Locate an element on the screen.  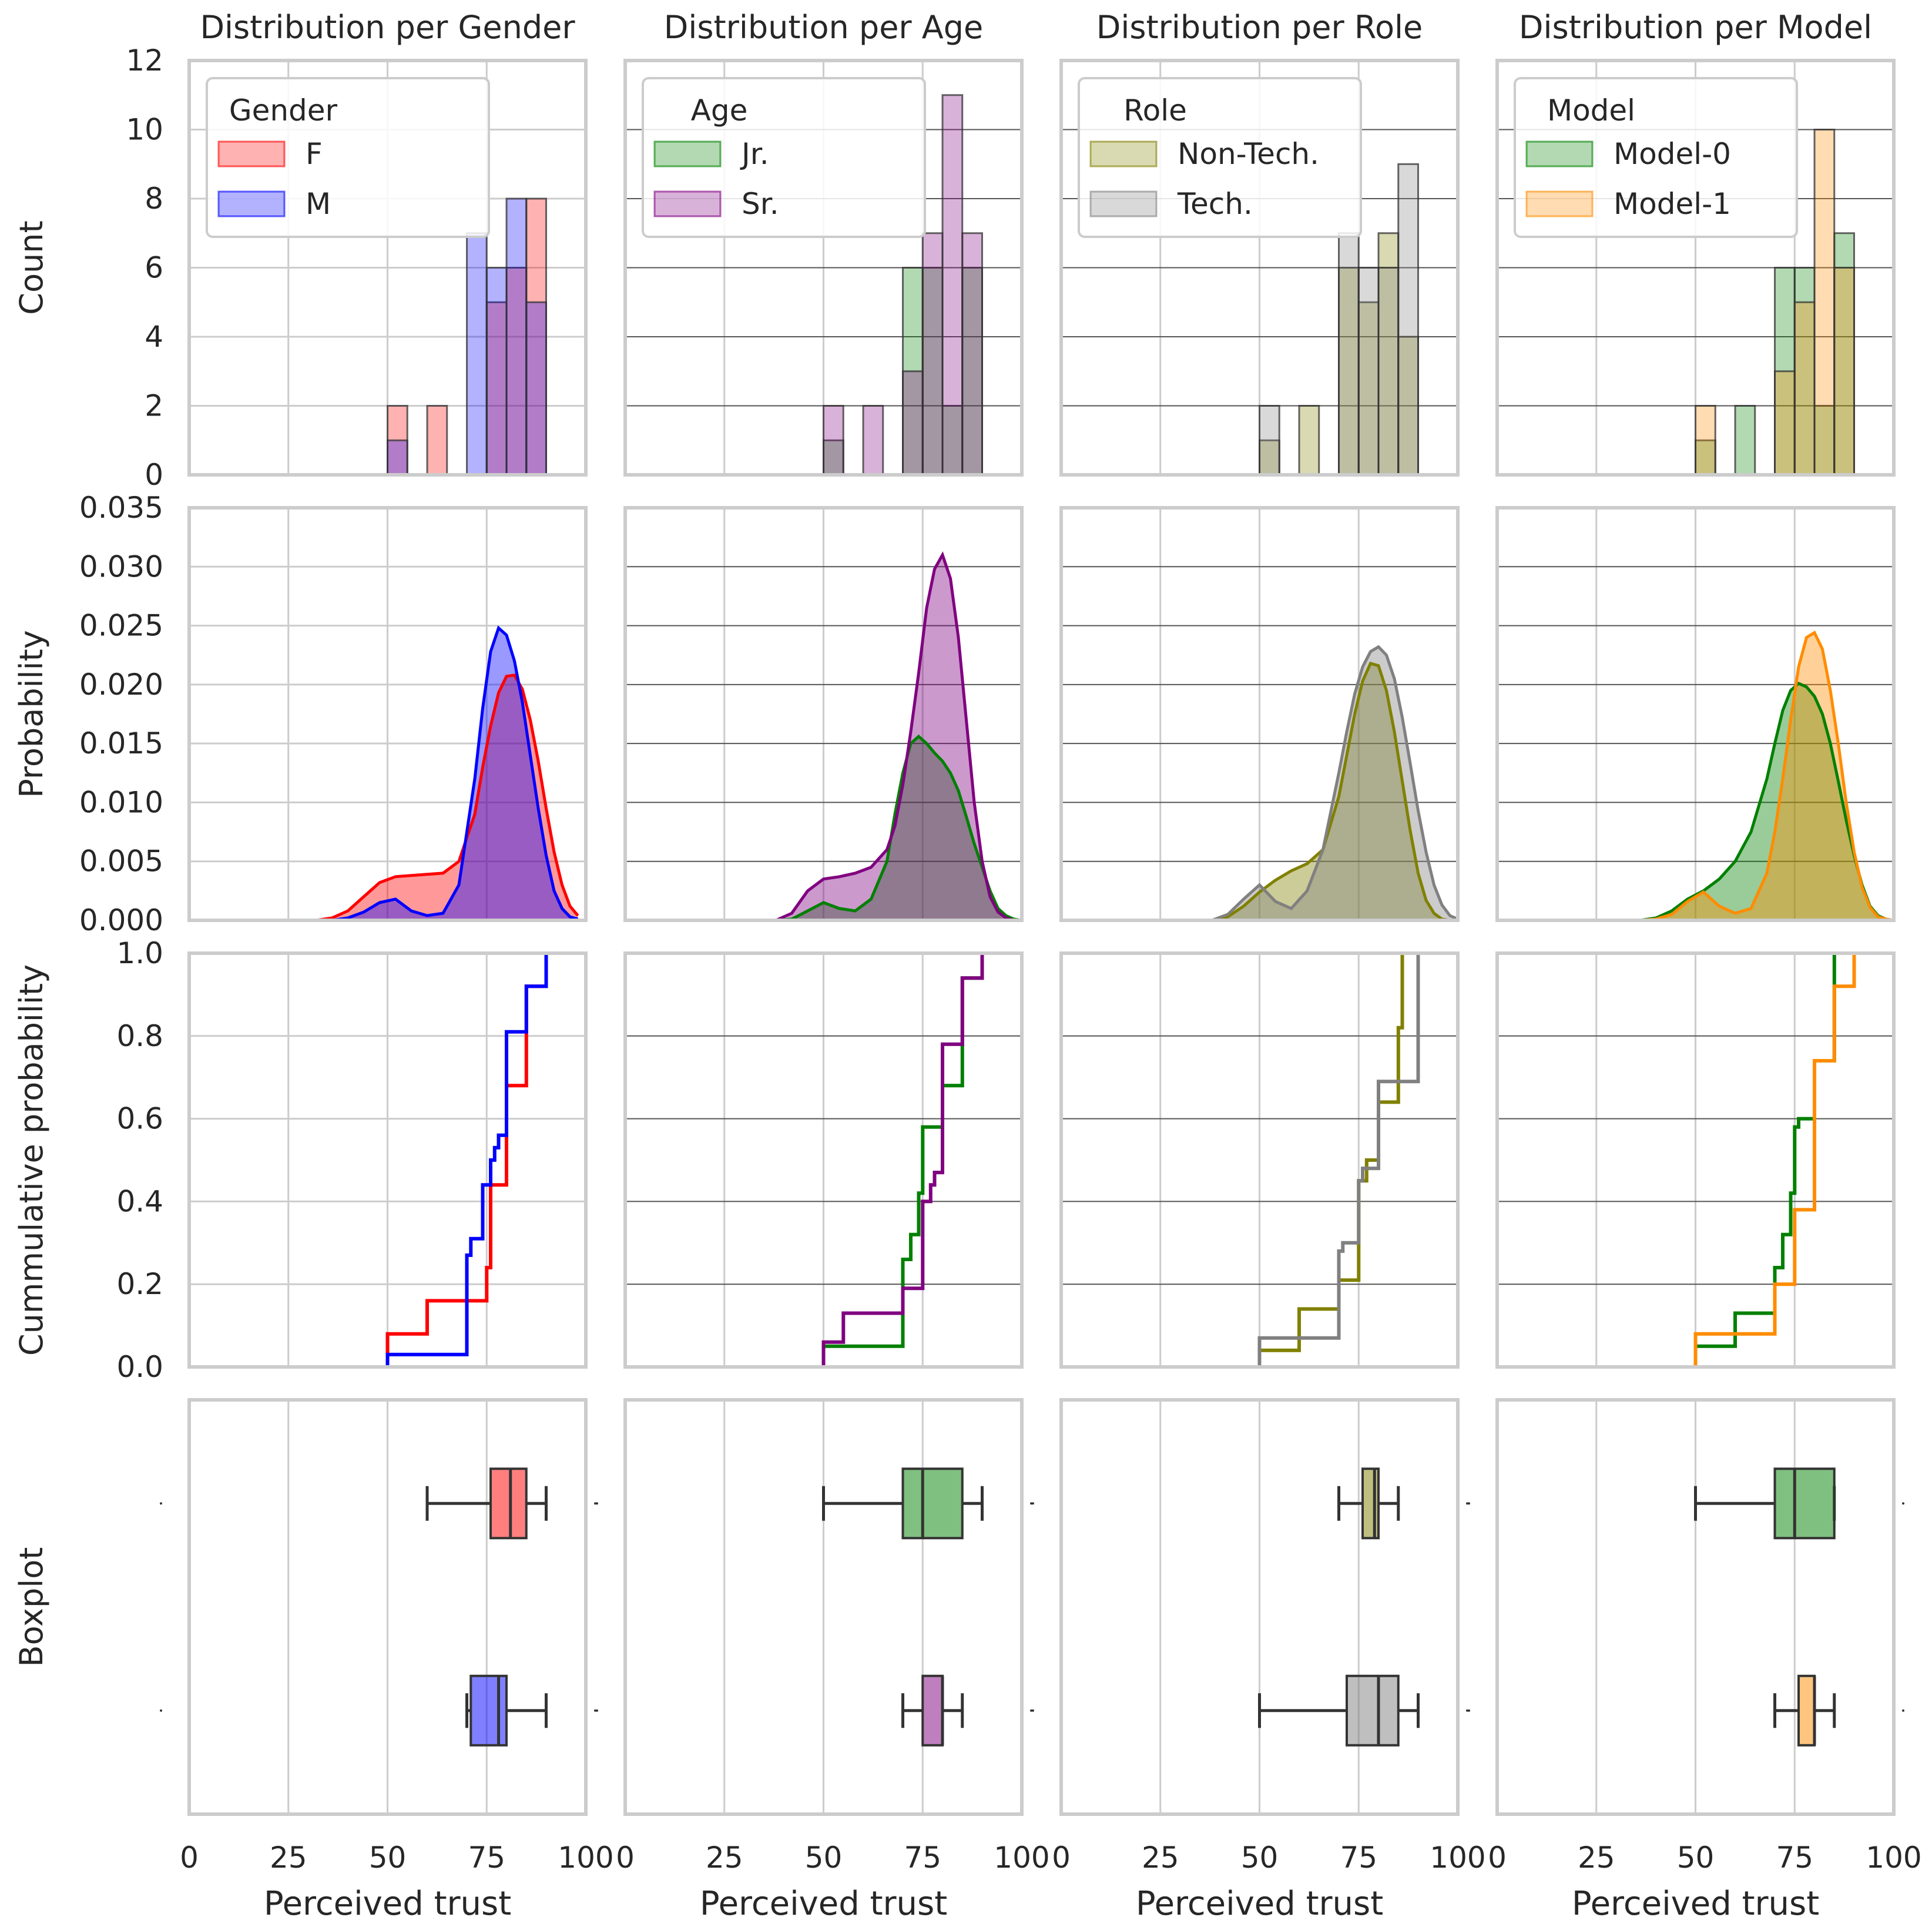
row-label-boxplot: Boxplot is located at coordinates (31, 1607).